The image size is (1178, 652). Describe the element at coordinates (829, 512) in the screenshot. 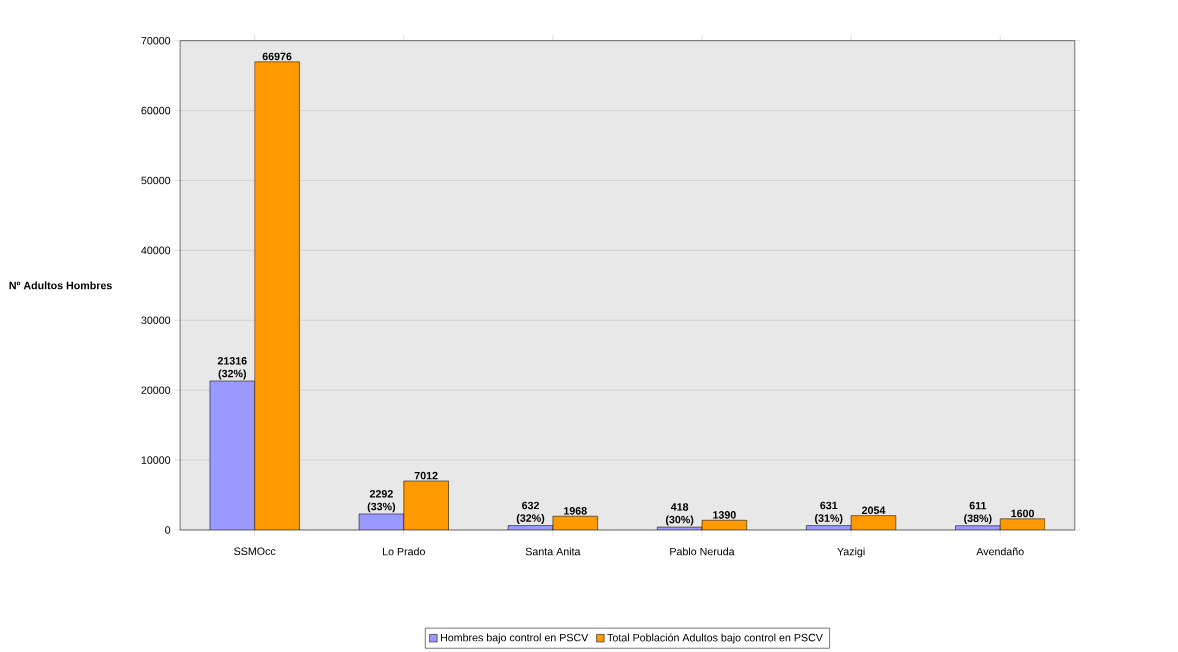

I see `data-label: 631 (31%)` at that location.